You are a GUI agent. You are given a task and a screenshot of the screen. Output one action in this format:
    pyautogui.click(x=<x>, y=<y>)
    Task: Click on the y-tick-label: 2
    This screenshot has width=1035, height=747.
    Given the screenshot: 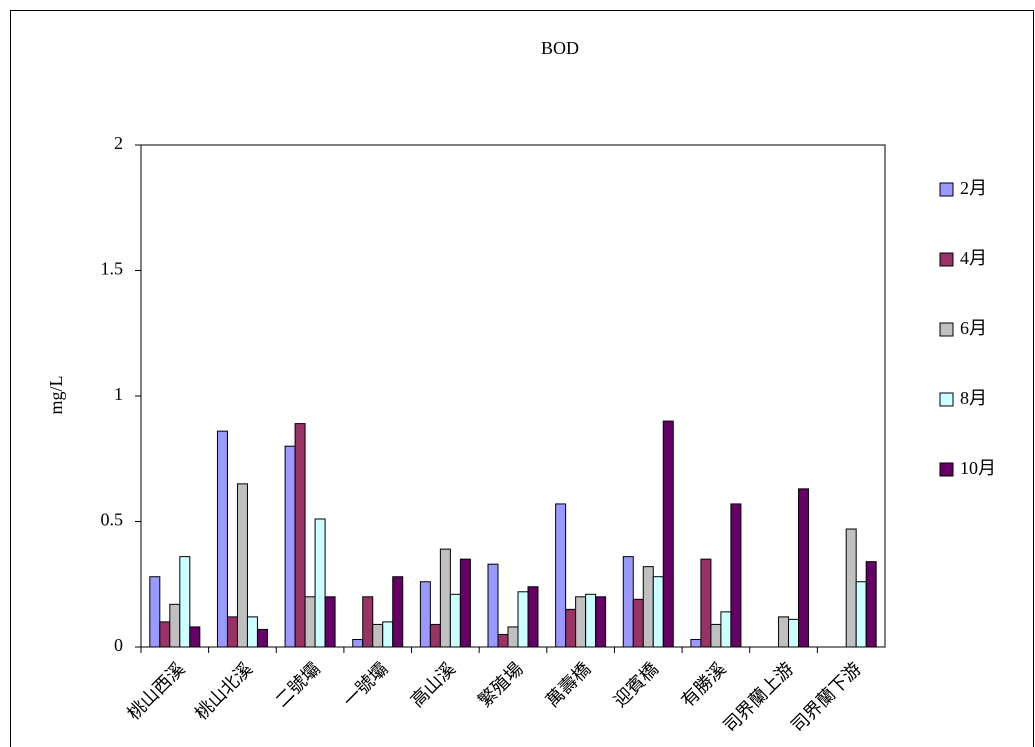 What is the action you would take?
    pyautogui.click(x=118, y=143)
    